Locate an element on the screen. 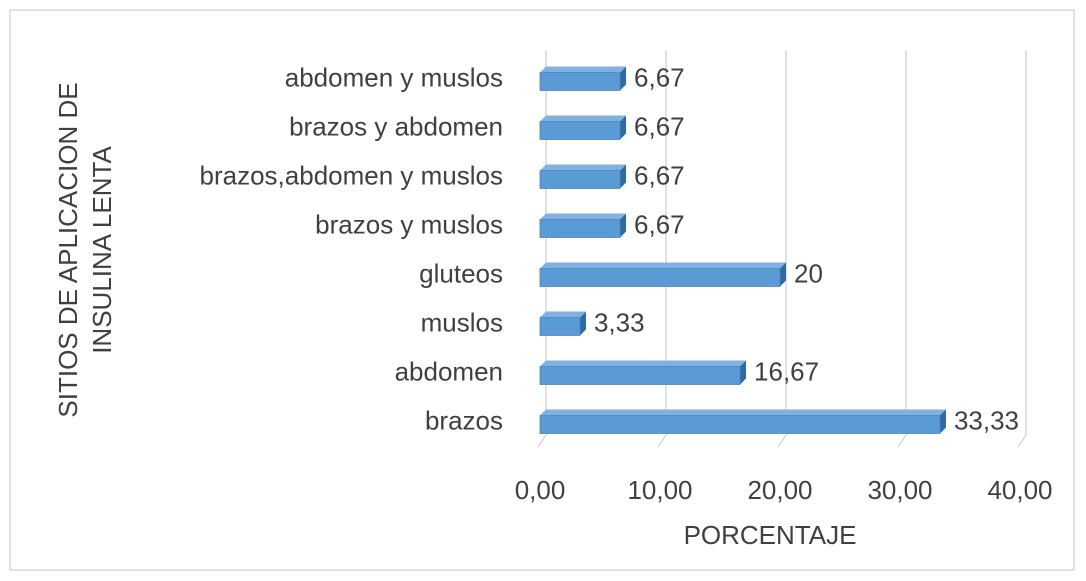  x-axis-title: PORCENTAJE is located at coordinates (770, 535).